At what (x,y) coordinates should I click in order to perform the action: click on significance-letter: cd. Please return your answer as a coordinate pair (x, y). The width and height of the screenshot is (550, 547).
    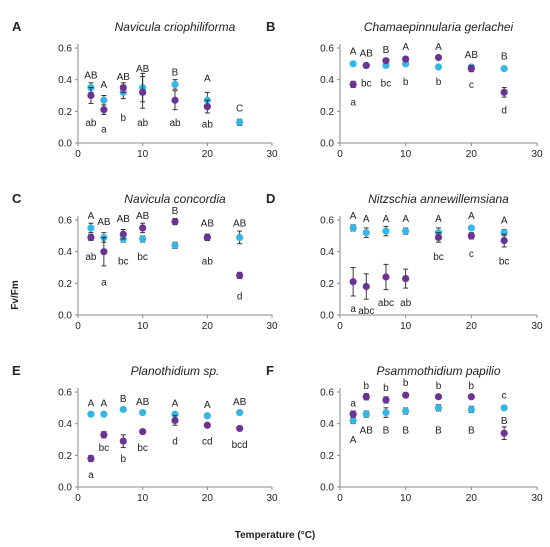
    Looking at the image, I should click on (207, 442).